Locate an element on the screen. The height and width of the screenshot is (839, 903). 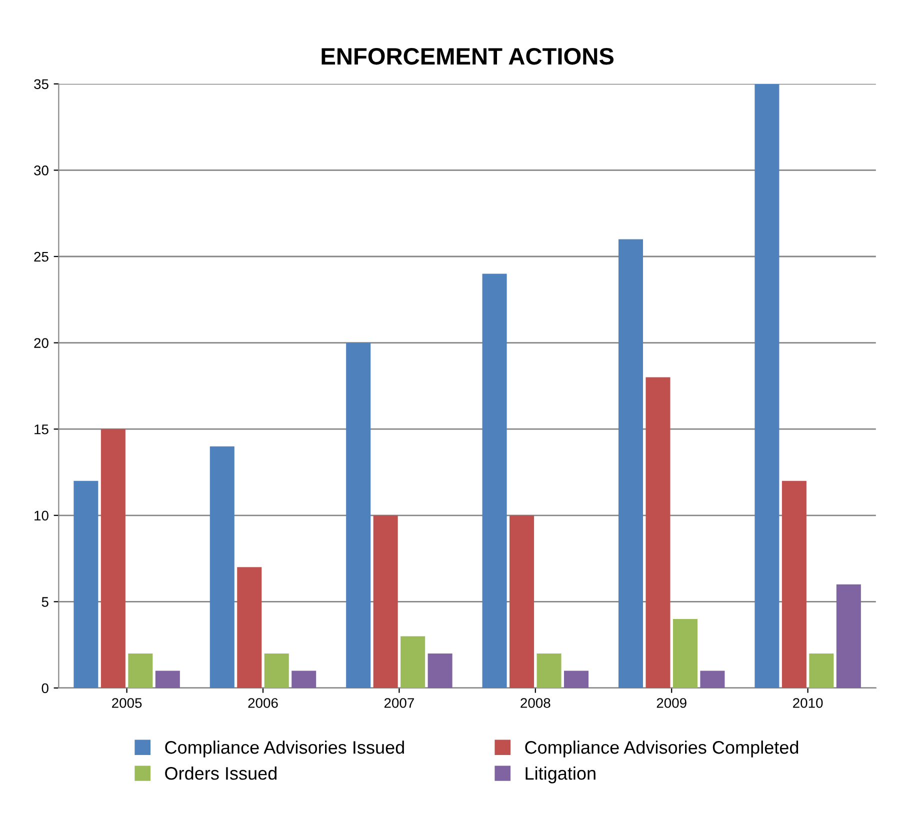
y-tick-label: 30 is located at coordinates (41, 171).